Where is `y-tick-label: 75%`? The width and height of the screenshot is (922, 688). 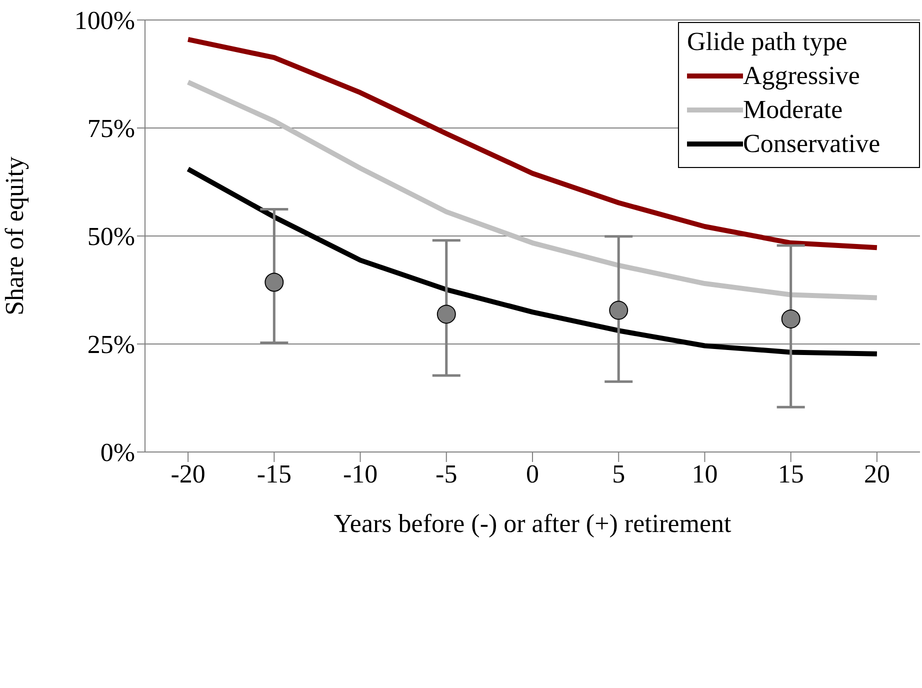 y-tick-label: 75% is located at coordinates (111, 129).